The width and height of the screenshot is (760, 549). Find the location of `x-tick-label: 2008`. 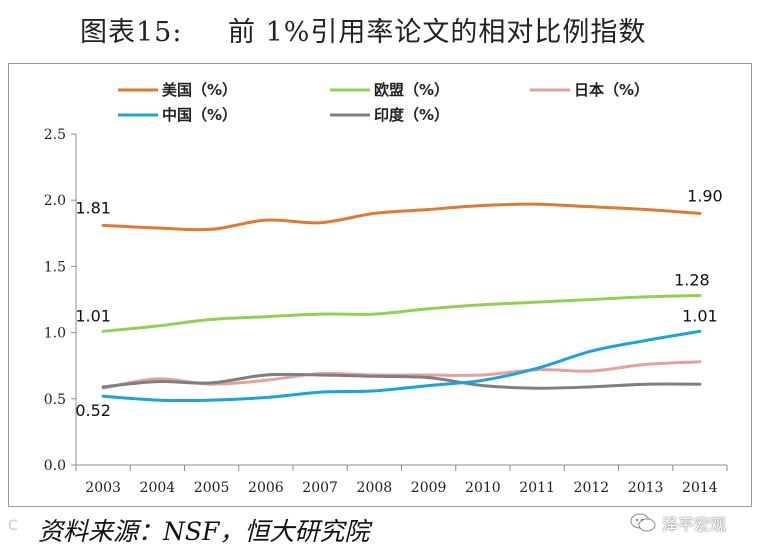

x-tick-label: 2008 is located at coordinates (375, 488).